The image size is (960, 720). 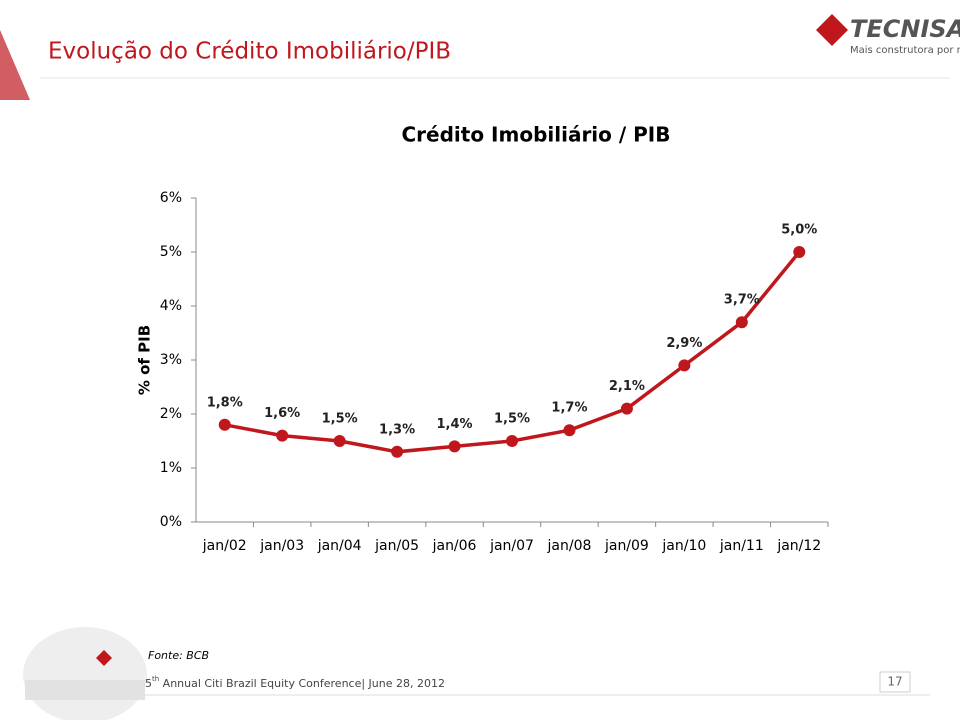 I want to click on y-tick-label: 0%, so click(x=171, y=522).